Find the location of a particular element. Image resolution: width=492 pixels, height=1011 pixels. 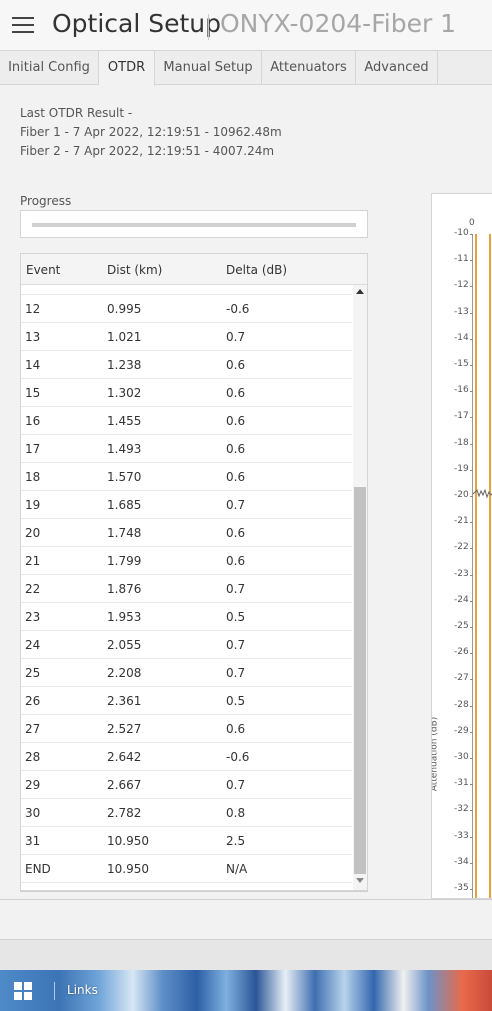

title-divider is located at coordinates (208, 27).